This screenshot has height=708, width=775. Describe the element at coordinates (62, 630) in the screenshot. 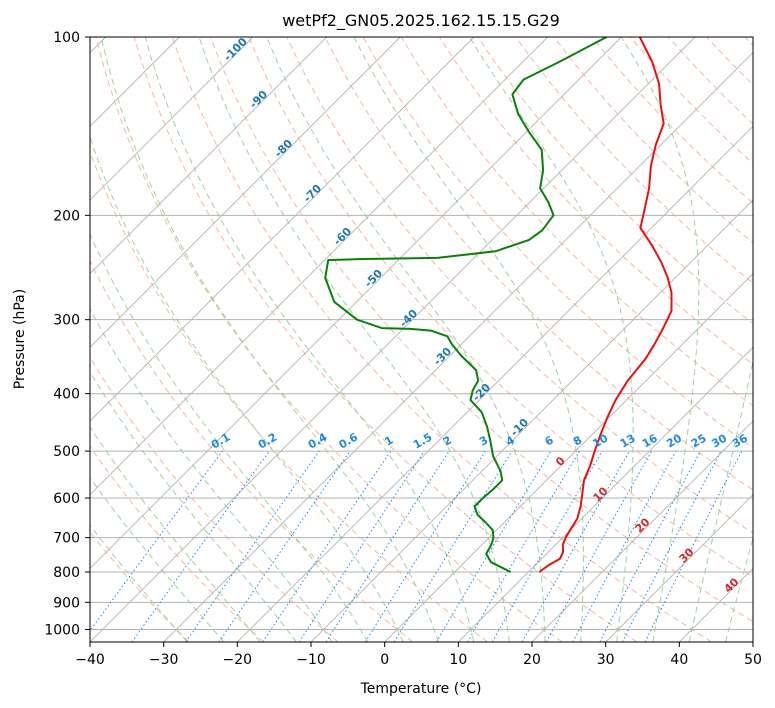

I see `y-tick-label: 1000` at that location.